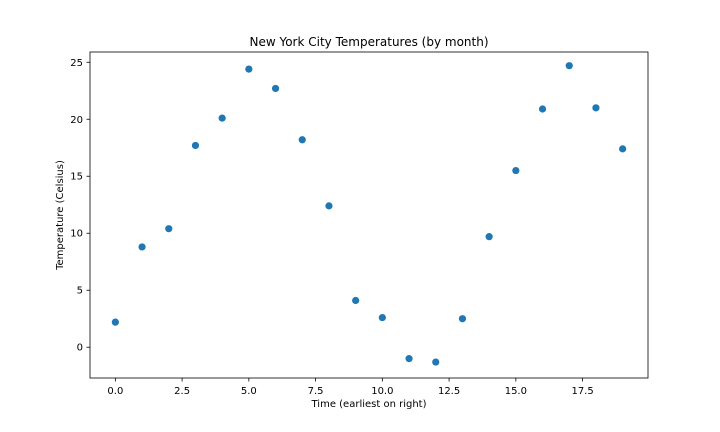 The width and height of the screenshot is (720, 432). What do you see at coordinates (76, 63) in the screenshot?
I see `y-tick-label: 25` at bounding box center [76, 63].